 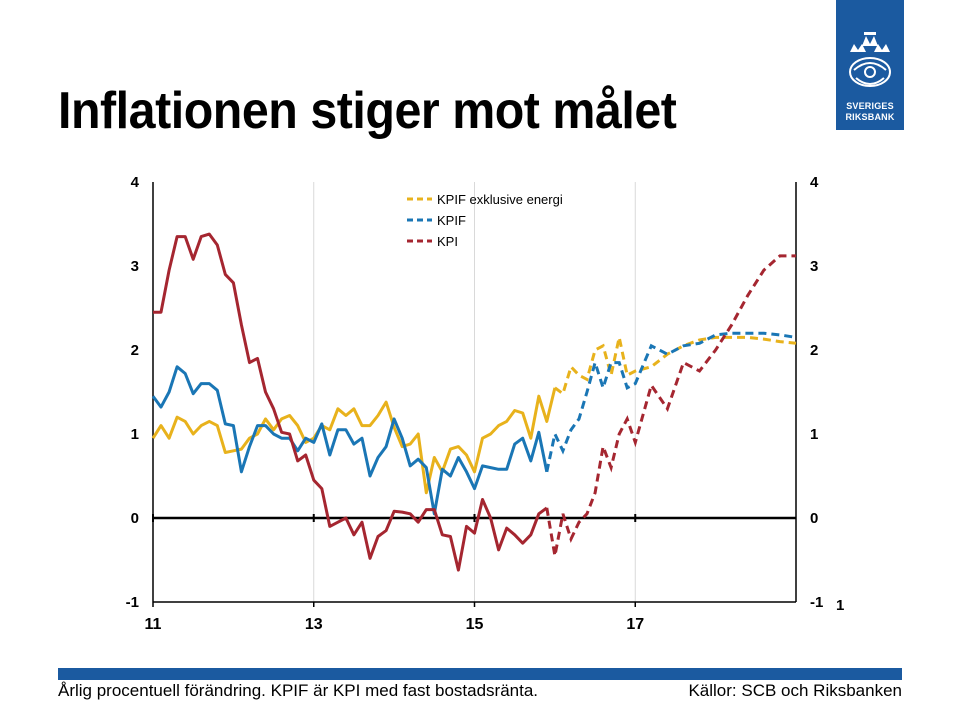 I want to click on legend-label: KPI, so click(x=447, y=241).